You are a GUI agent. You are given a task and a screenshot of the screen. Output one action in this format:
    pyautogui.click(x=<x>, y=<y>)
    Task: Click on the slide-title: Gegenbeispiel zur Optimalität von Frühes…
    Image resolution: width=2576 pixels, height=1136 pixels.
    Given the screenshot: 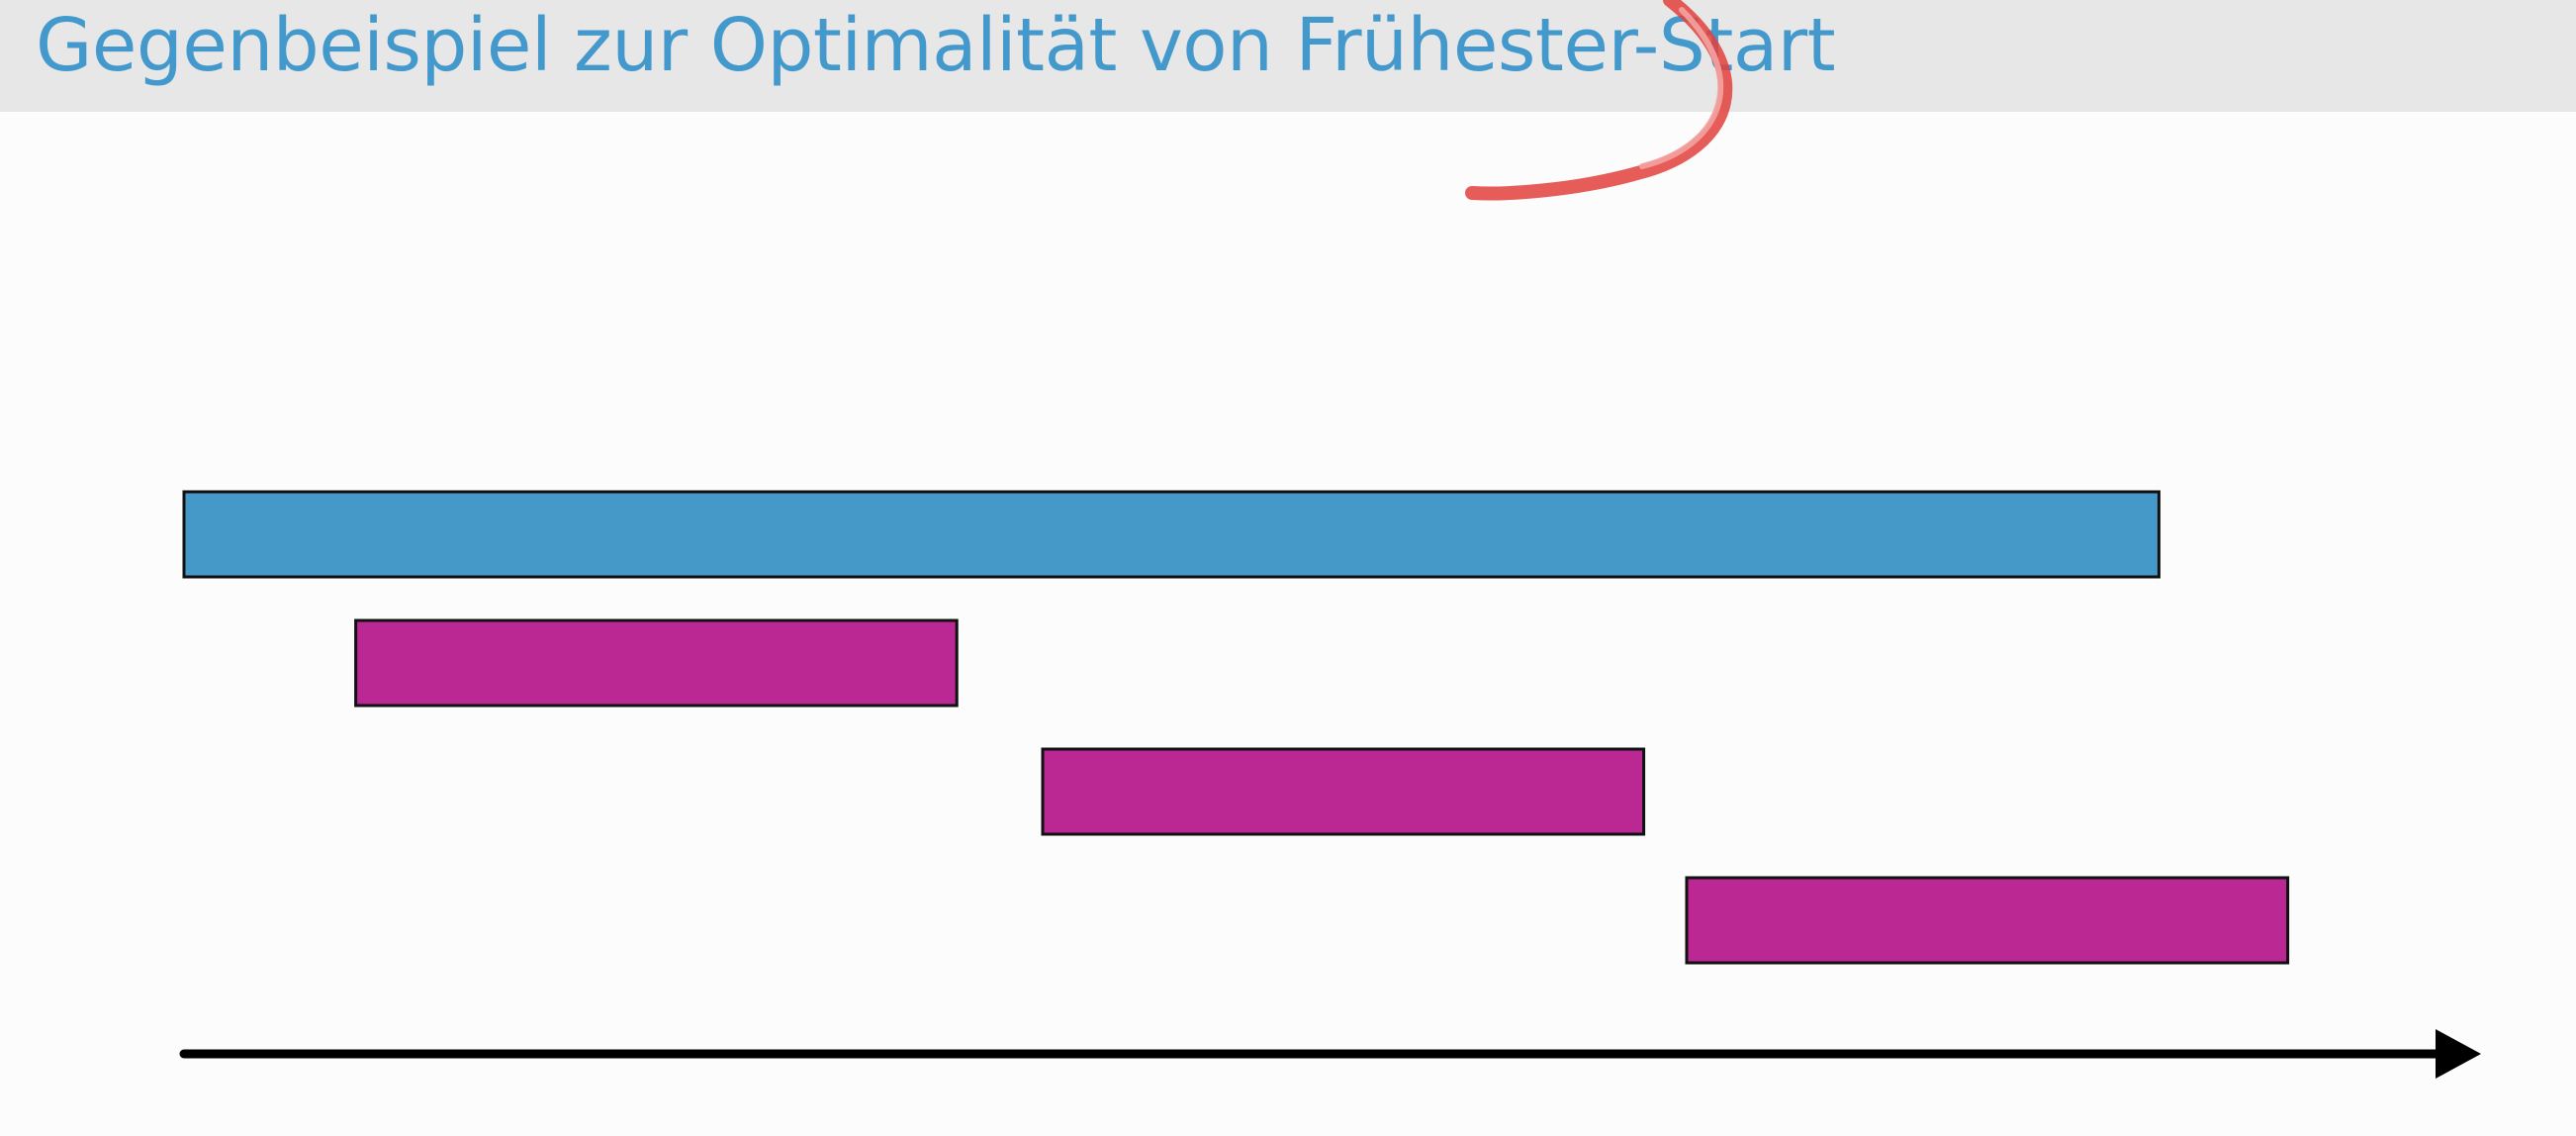 What is the action you would take?
    pyautogui.click(x=936, y=45)
    